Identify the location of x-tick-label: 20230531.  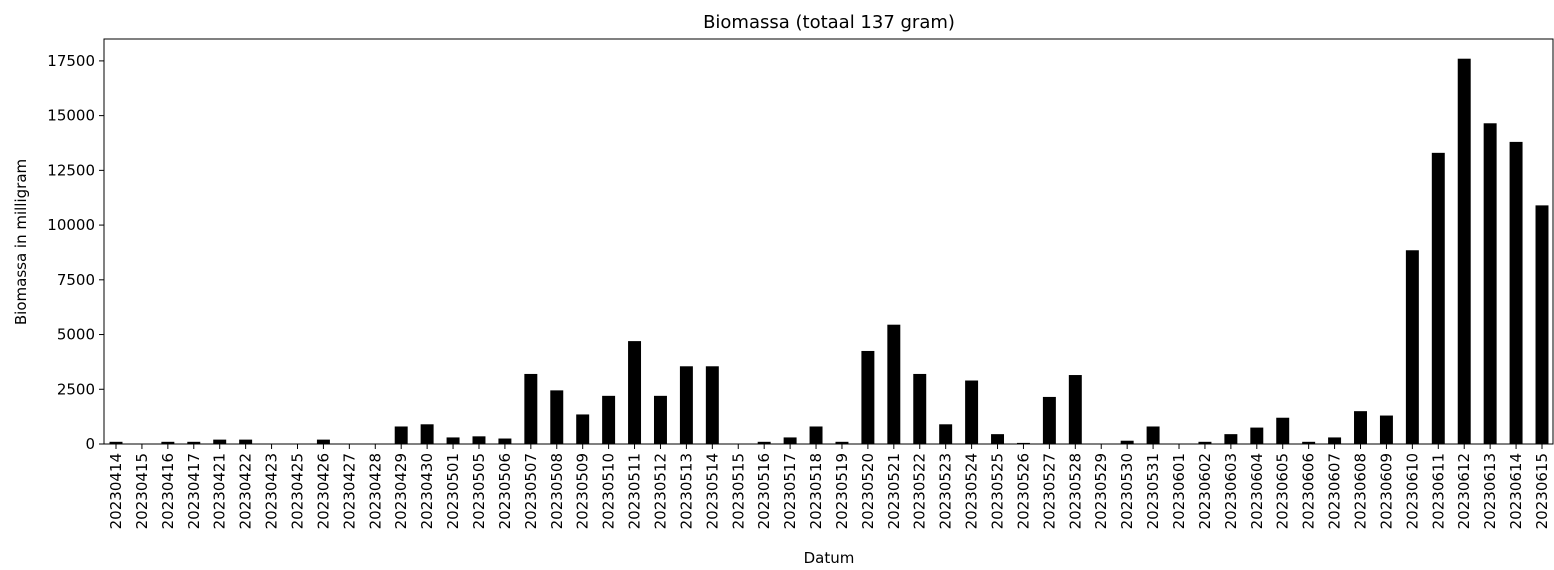
(1153, 491).